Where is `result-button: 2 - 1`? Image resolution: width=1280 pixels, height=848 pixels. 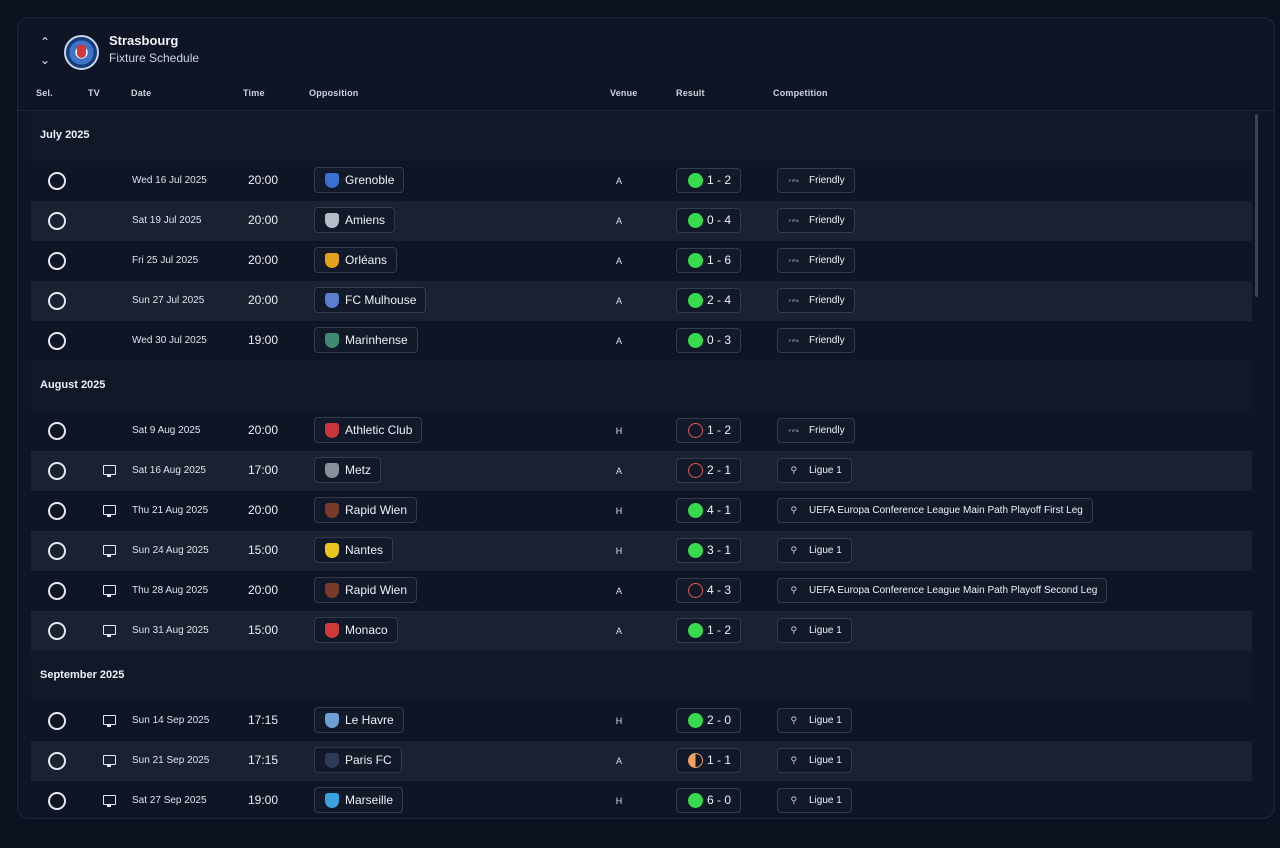 result-button: 2 - 1 is located at coordinates (709, 470).